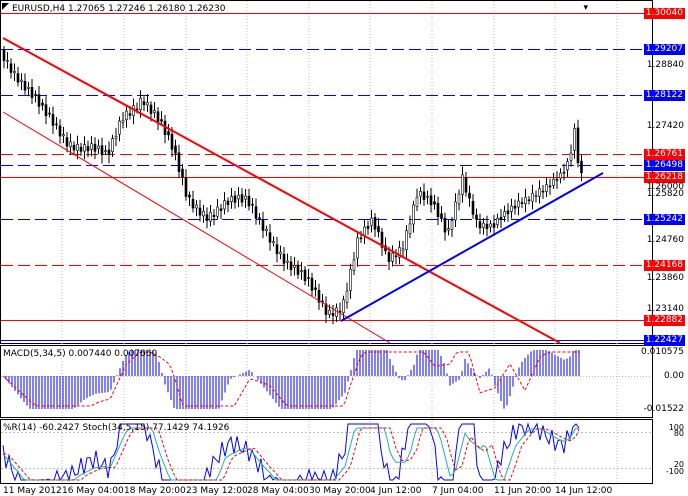 The width and height of the screenshot is (688, 496). What do you see at coordinates (665, 187) in the screenshot?
I see `price-tick-label: 1.26000` at bounding box center [665, 187].